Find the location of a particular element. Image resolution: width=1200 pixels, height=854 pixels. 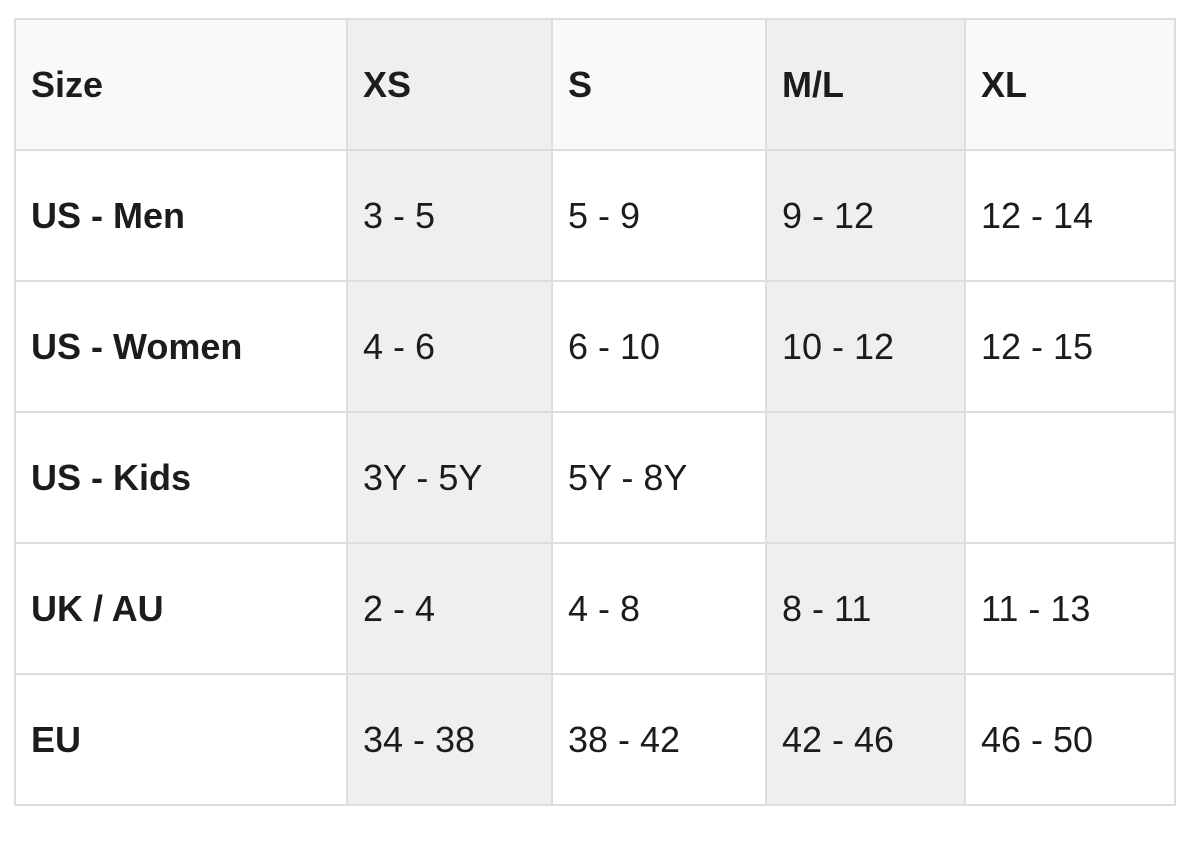

table-cell: 46 - 50 is located at coordinates (1070, 739).